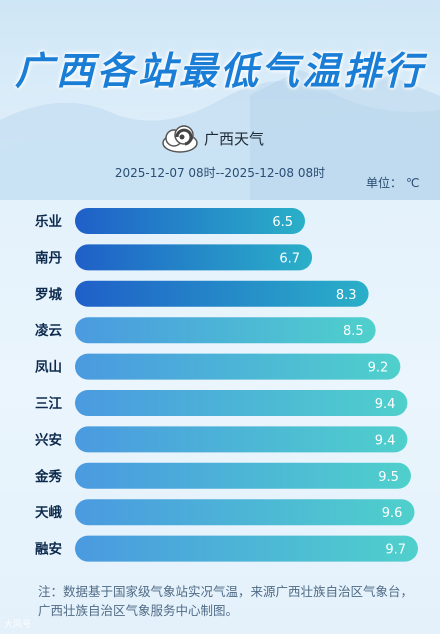 The width and height of the screenshot is (440, 634). Describe the element at coordinates (219, 71) in the screenshot. I see `page-title: 广西各站最低气温排行` at that location.